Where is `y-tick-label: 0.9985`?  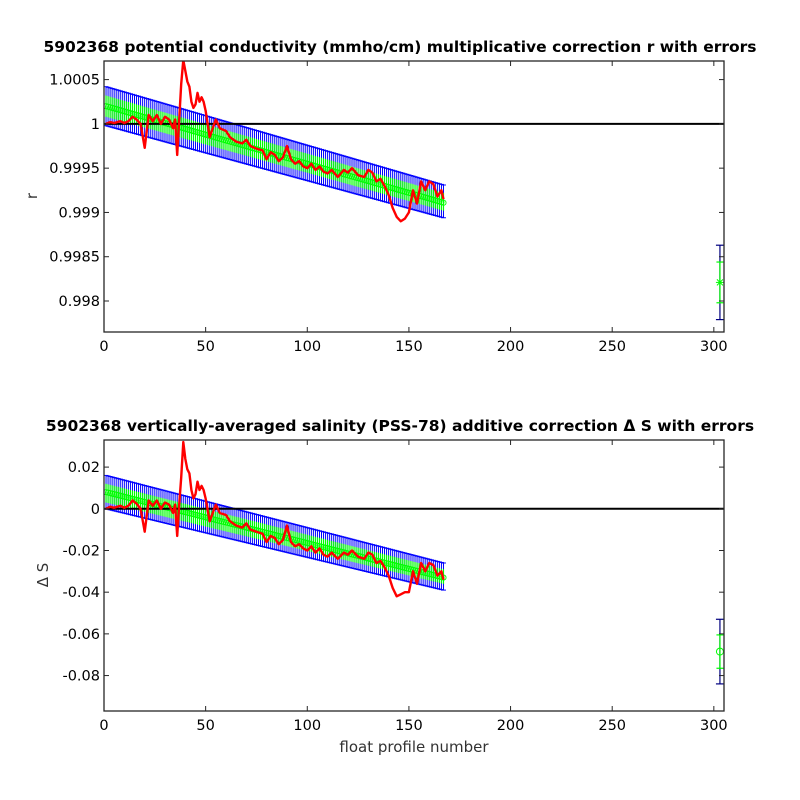
y-tick-label: 0.9985 is located at coordinates (74, 258).